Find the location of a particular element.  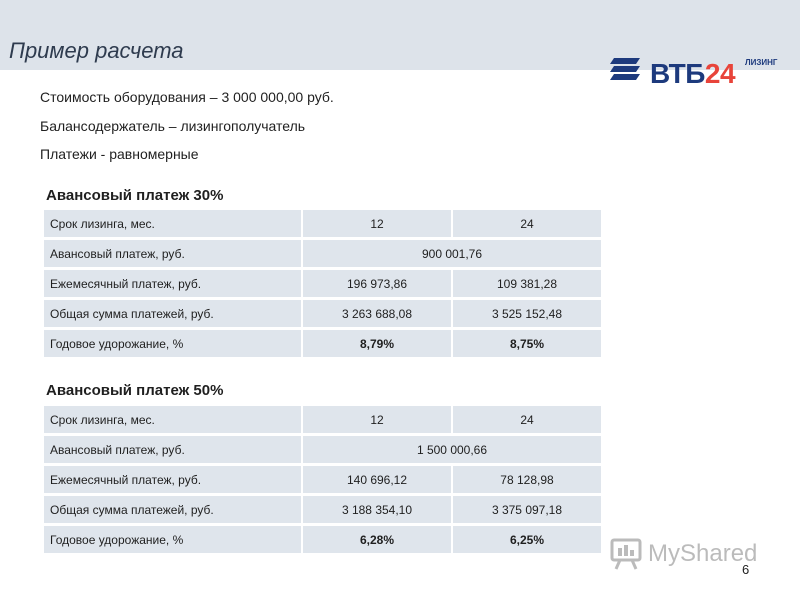

cell-24-months: 3 375 097,18 is located at coordinates (528, 509).